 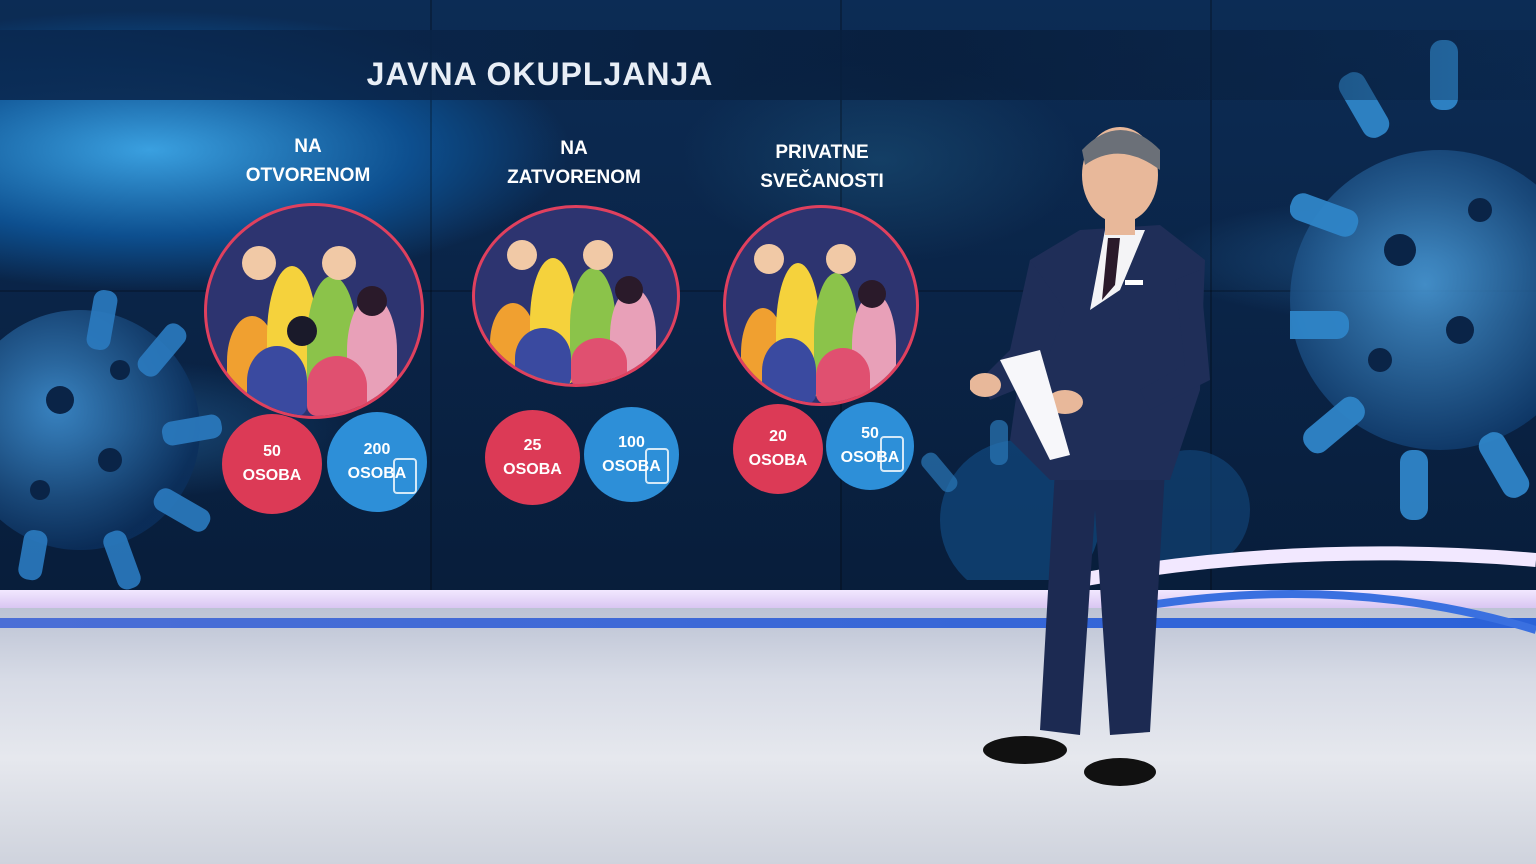 I want to click on column-label-private: PRIVATNE SVEČANOSTI, so click(x=822, y=167).